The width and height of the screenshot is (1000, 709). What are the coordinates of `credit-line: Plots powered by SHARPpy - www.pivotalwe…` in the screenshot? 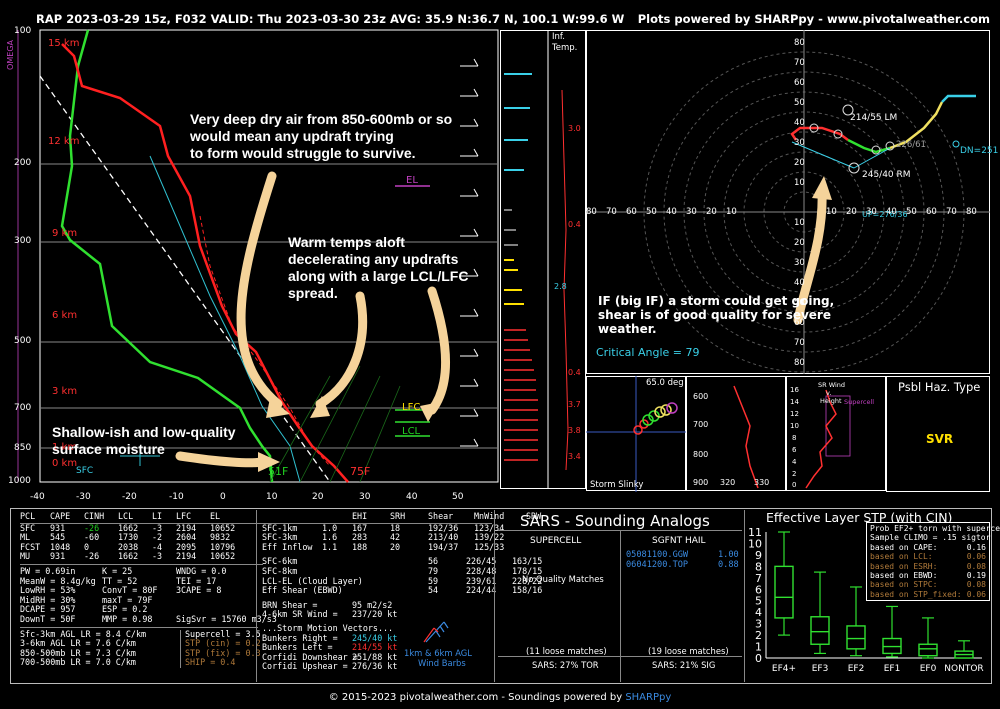 It's located at (813, 19).